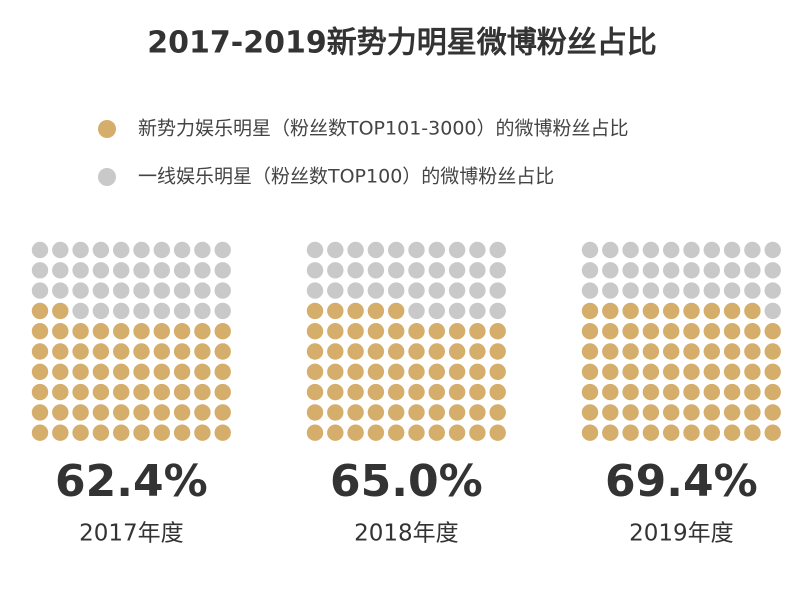 The width and height of the screenshot is (805, 591). Describe the element at coordinates (401, 43) in the screenshot. I see `chart-title: 2017-2019新势力明星微博粉丝占比` at that location.